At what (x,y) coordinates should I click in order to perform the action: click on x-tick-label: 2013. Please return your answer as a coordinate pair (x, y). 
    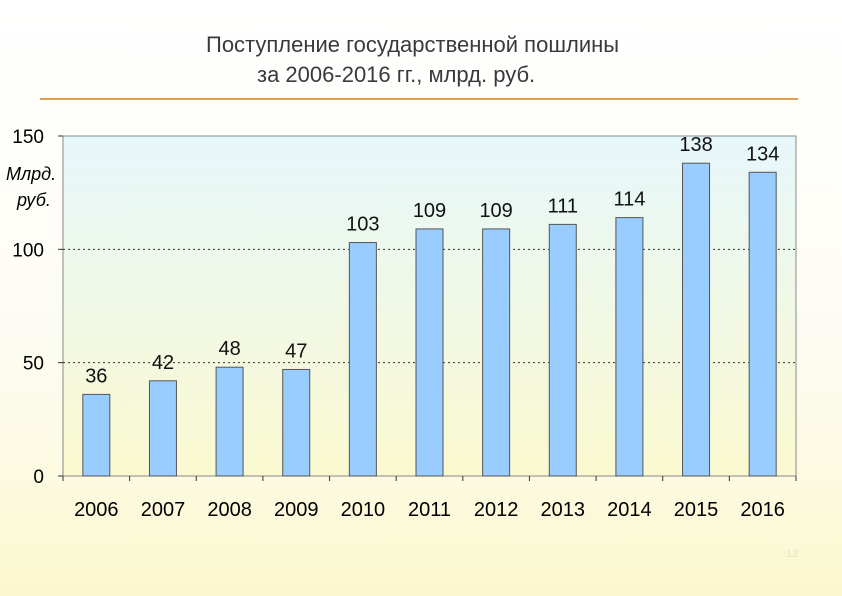
    Looking at the image, I should click on (563, 510).